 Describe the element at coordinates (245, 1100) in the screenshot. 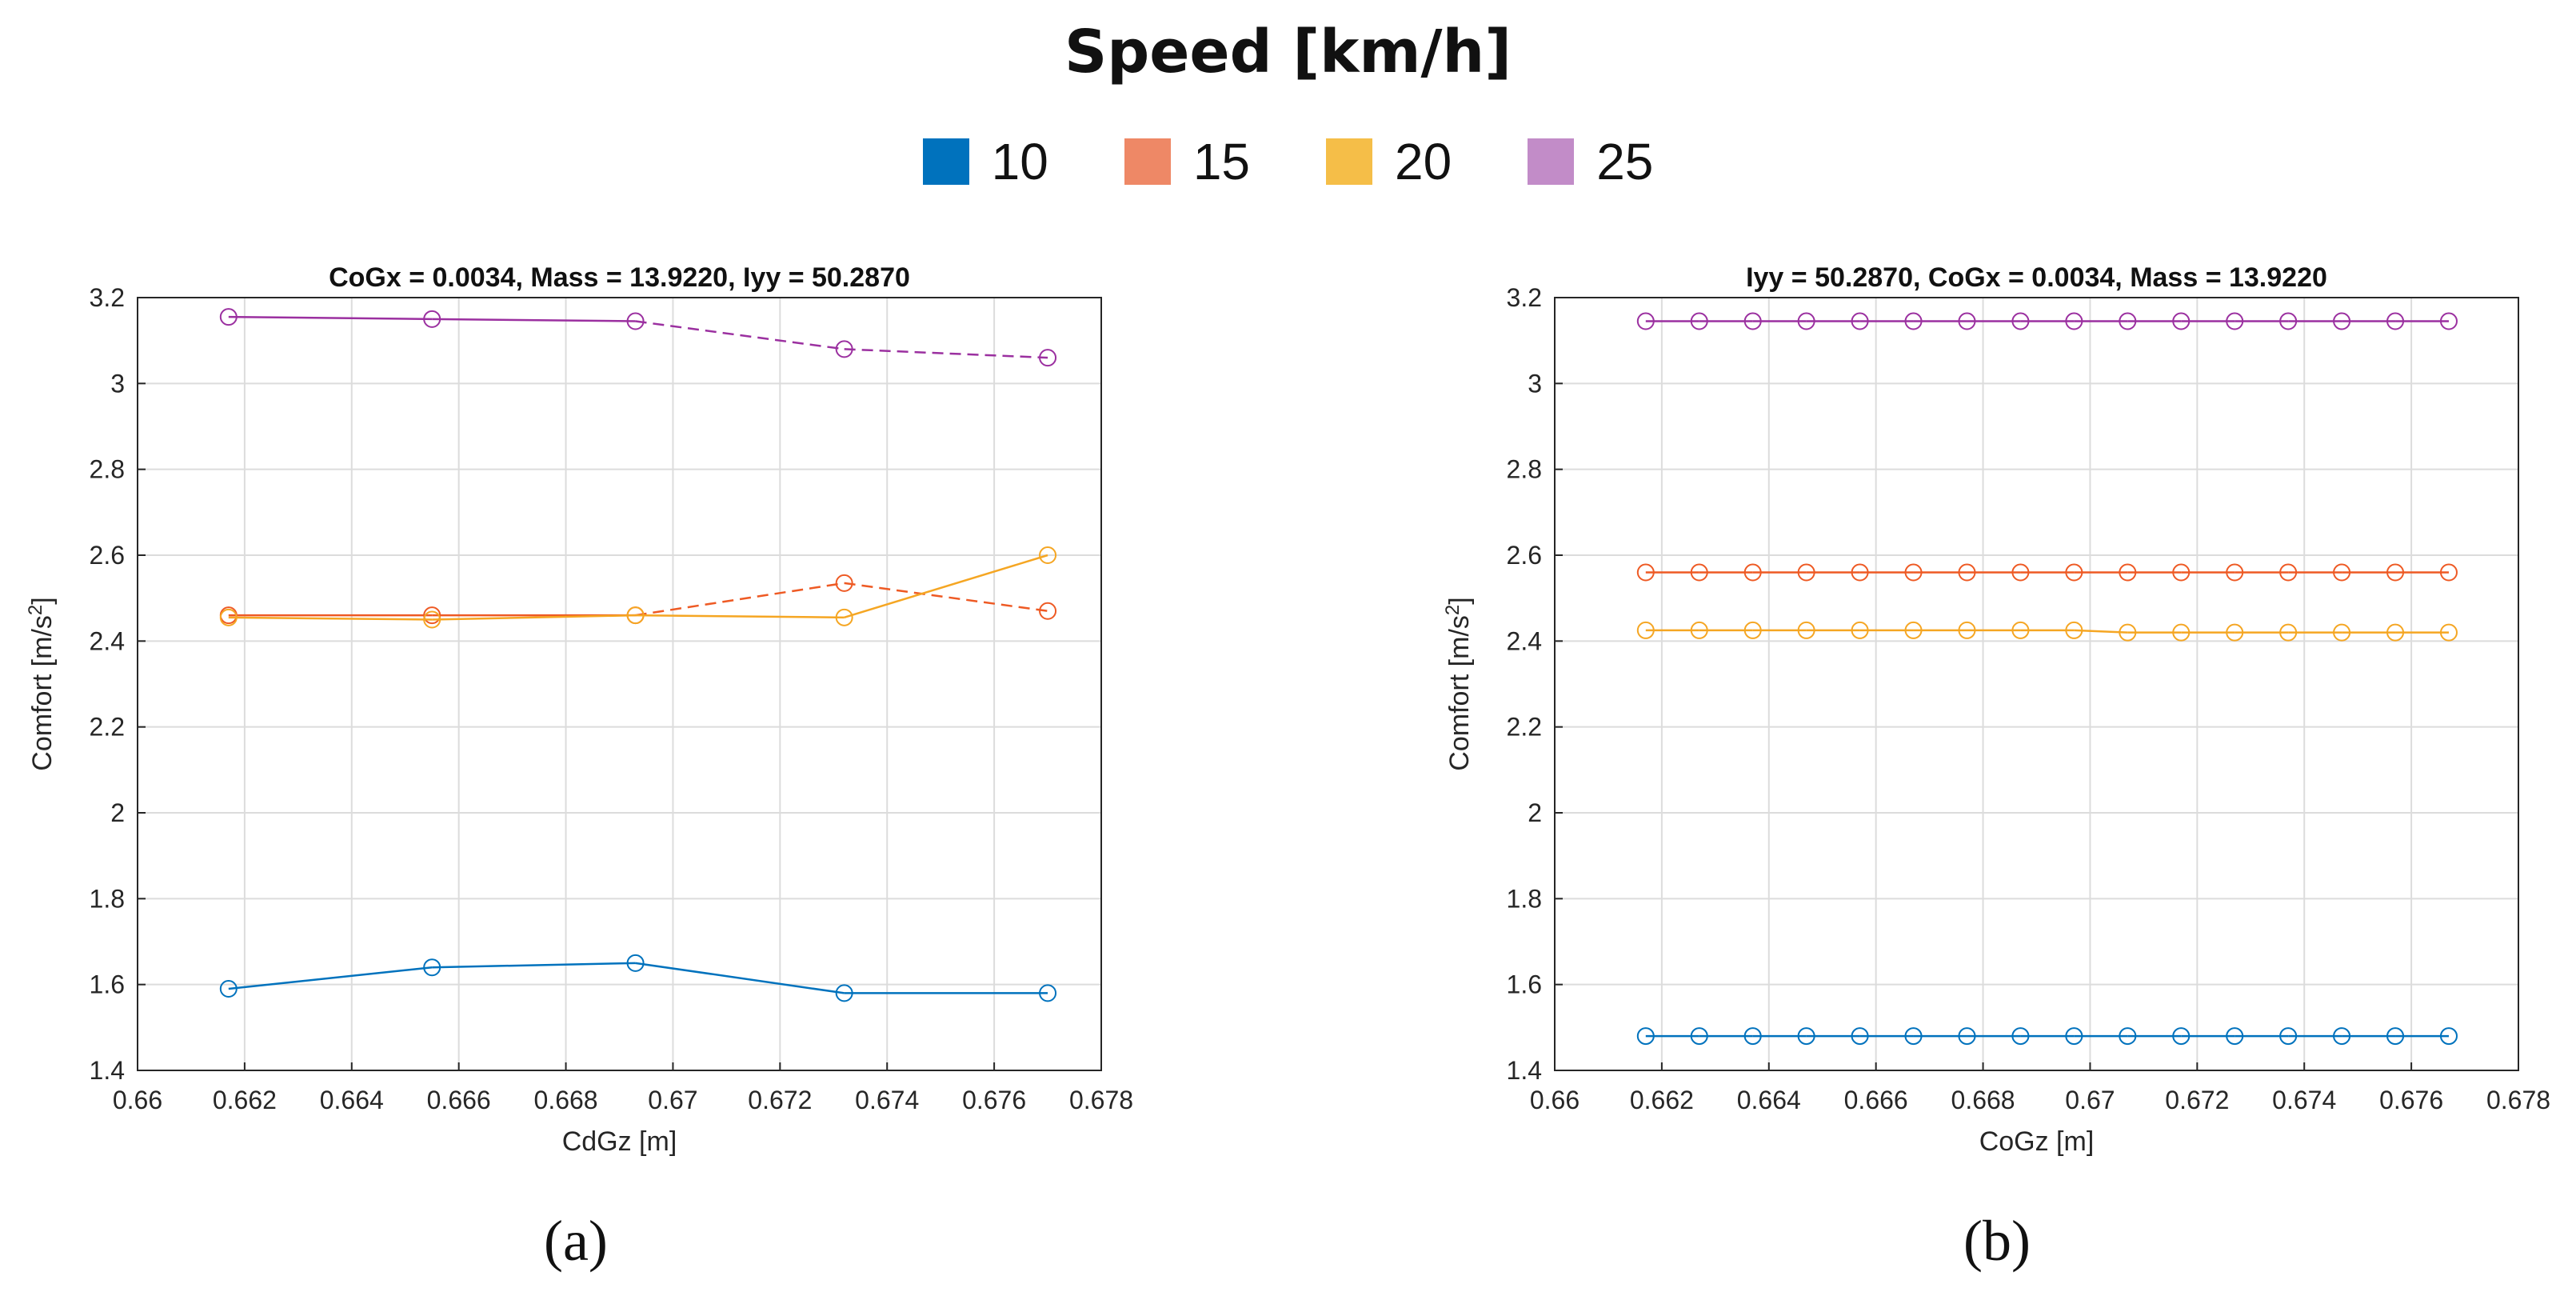

I see `x-tick-label-a: 0.662` at that location.